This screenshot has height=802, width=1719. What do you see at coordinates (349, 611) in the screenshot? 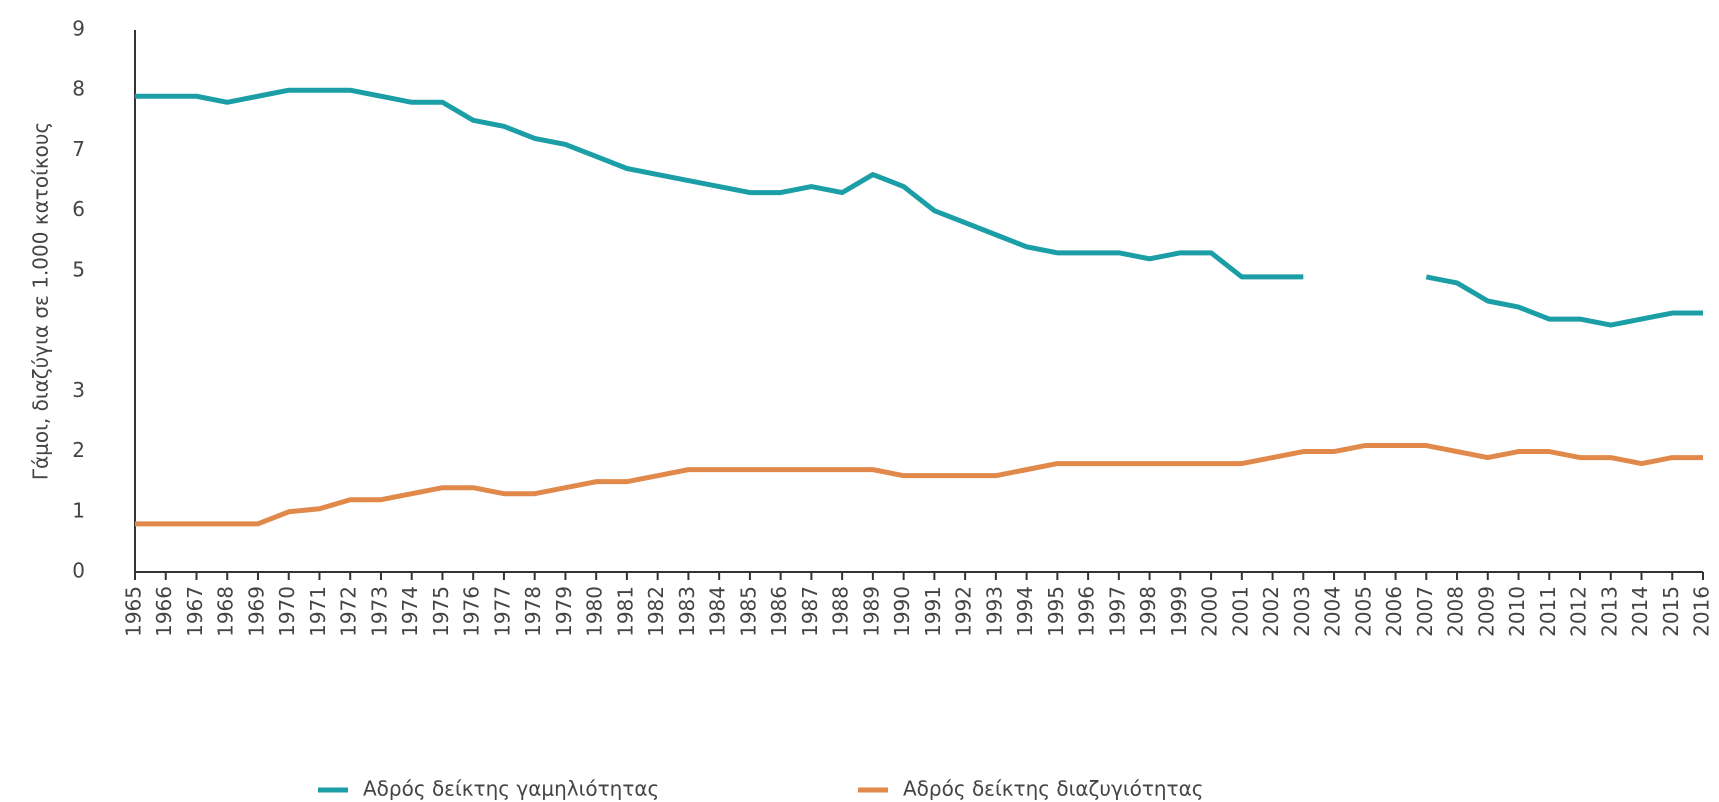
I see `x-tick-label: 1972` at bounding box center [349, 611].